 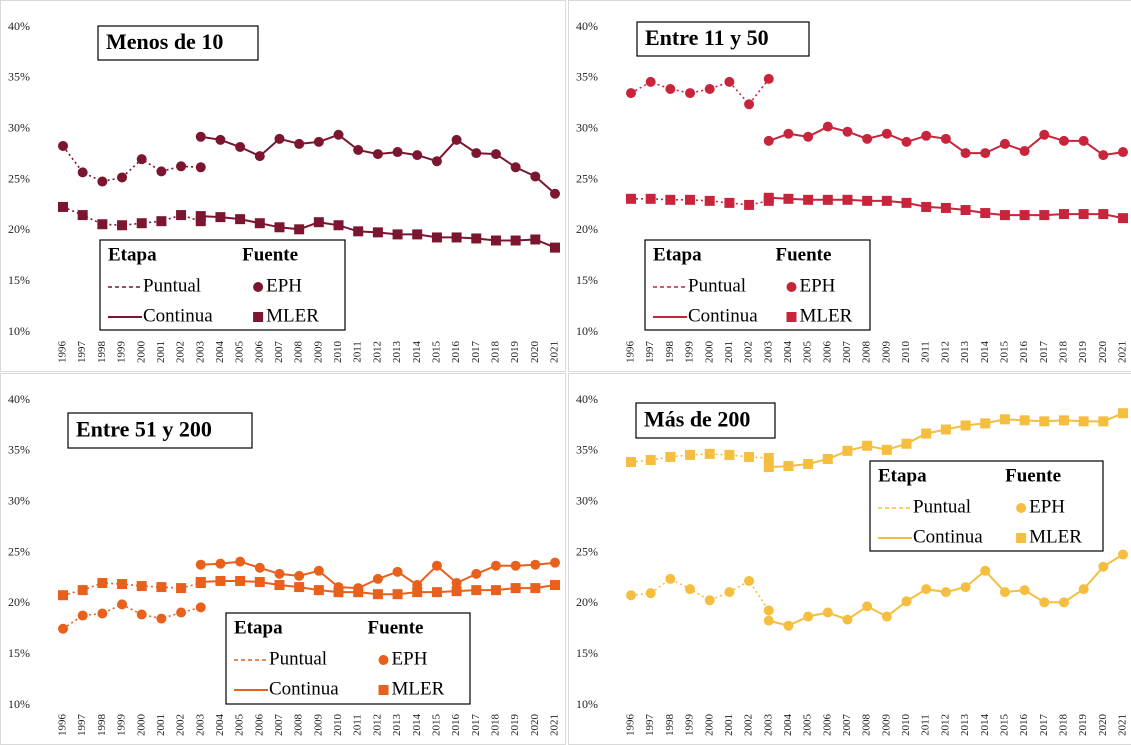 I want to click on chart-title: Entre 11 y 50, so click(x=707, y=37).